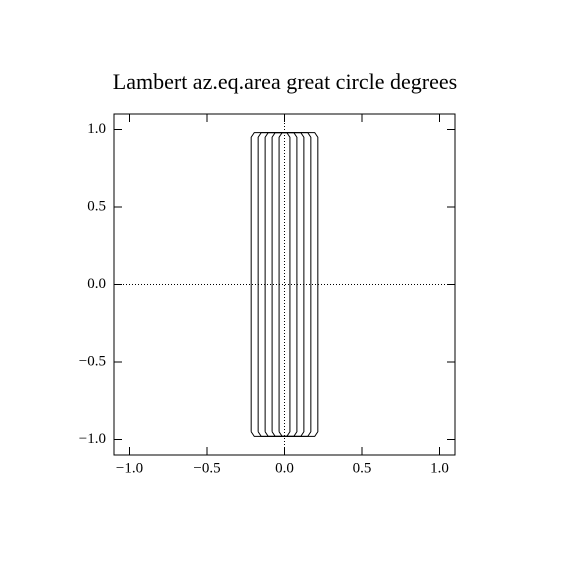  I want to click on chart-title: Lambert az.eq.area great circle degrees, so click(285, 81).